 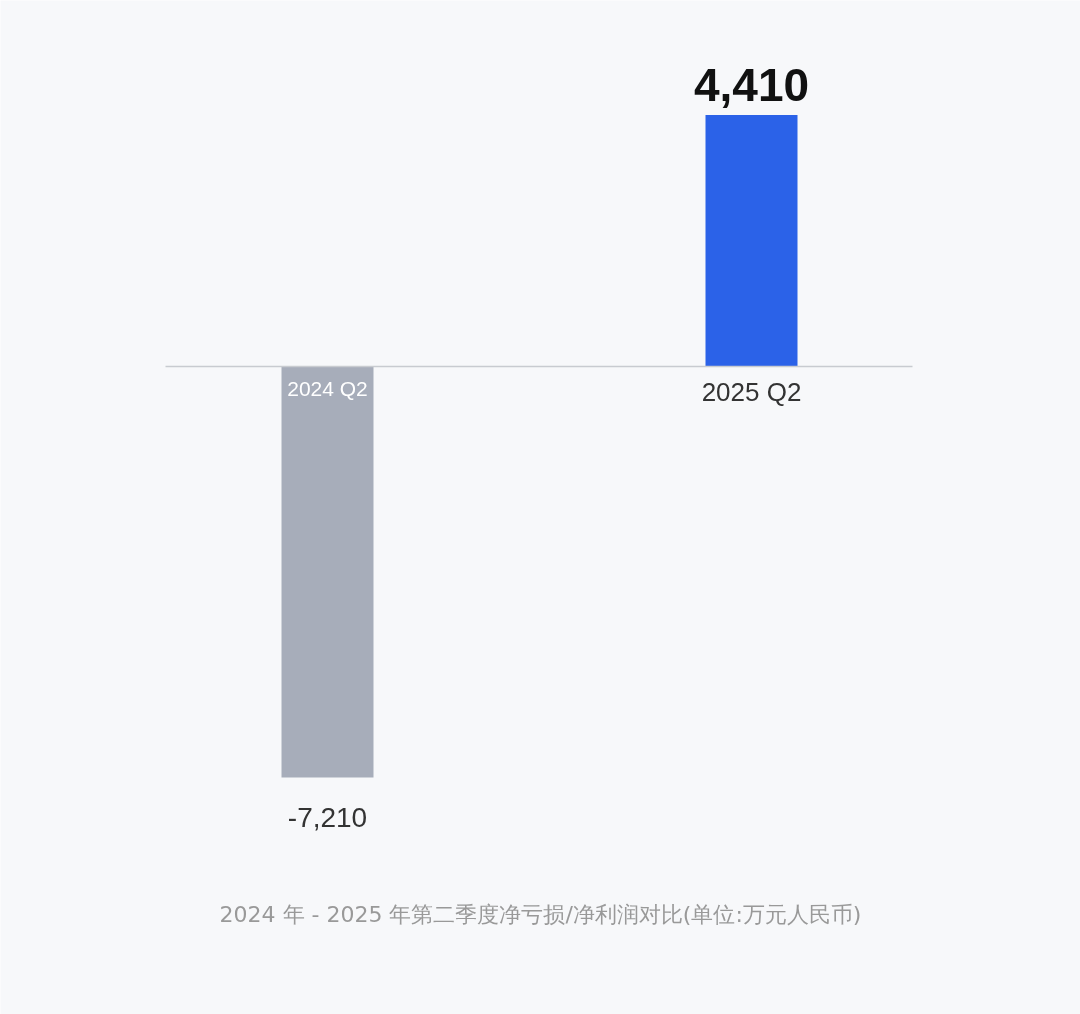 What do you see at coordinates (327, 388) in the screenshot?
I see `x-tick-label: 2024 Q2` at bounding box center [327, 388].